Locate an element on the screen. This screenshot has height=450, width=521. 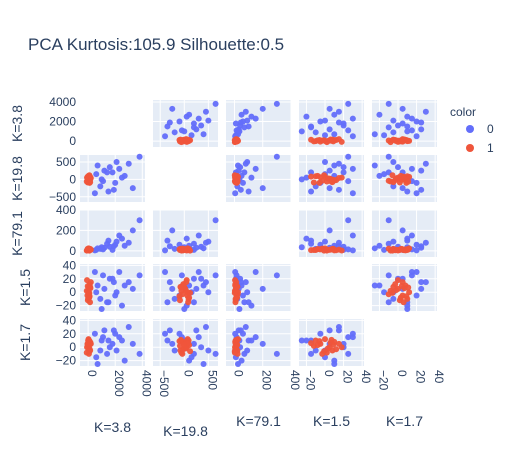
x-axis-title-3: K=1.5 is located at coordinates (331, 421).